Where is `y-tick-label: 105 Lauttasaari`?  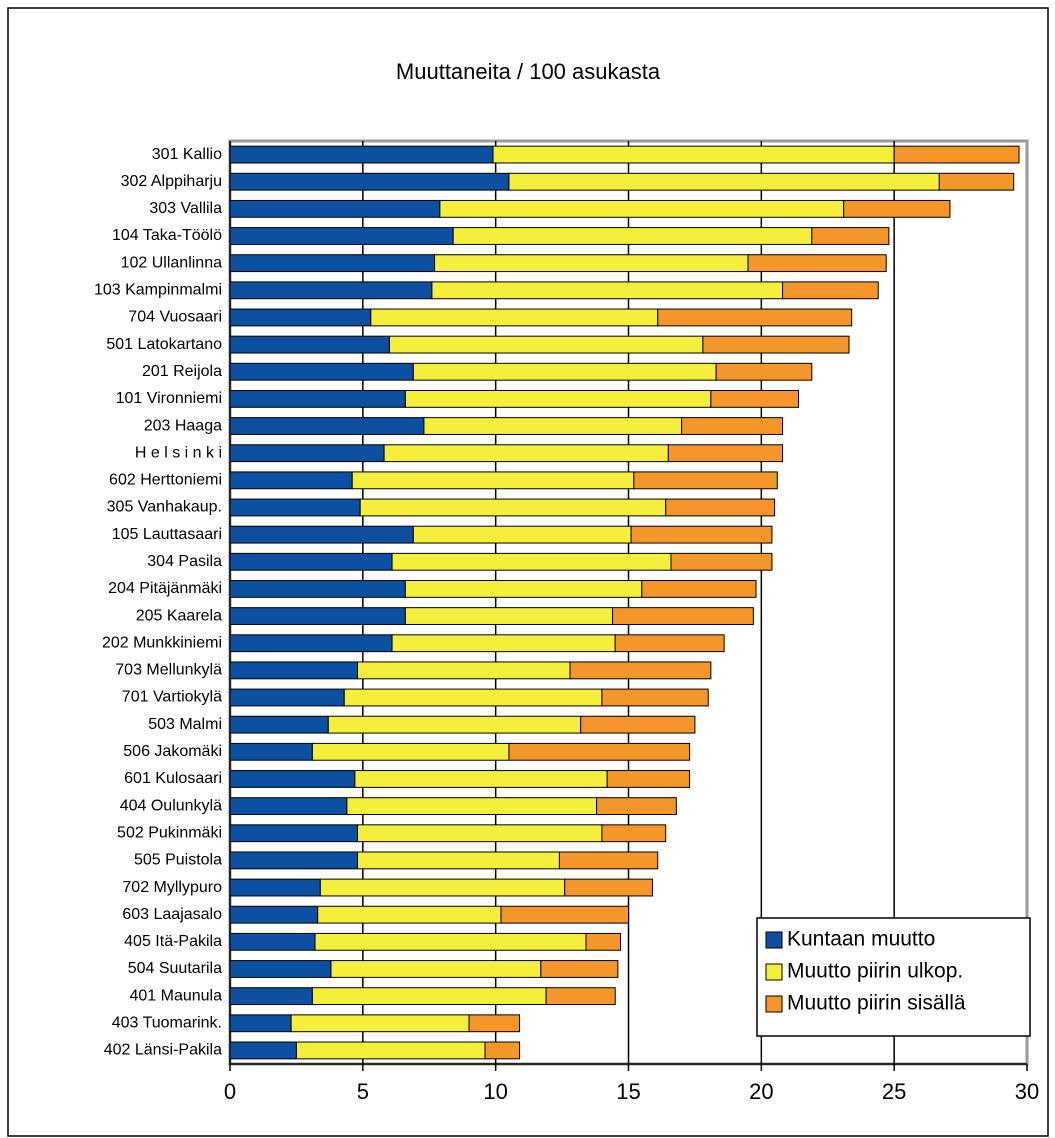 y-tick-label: 105 Lauttasaari is located at coordinates (167, 534).